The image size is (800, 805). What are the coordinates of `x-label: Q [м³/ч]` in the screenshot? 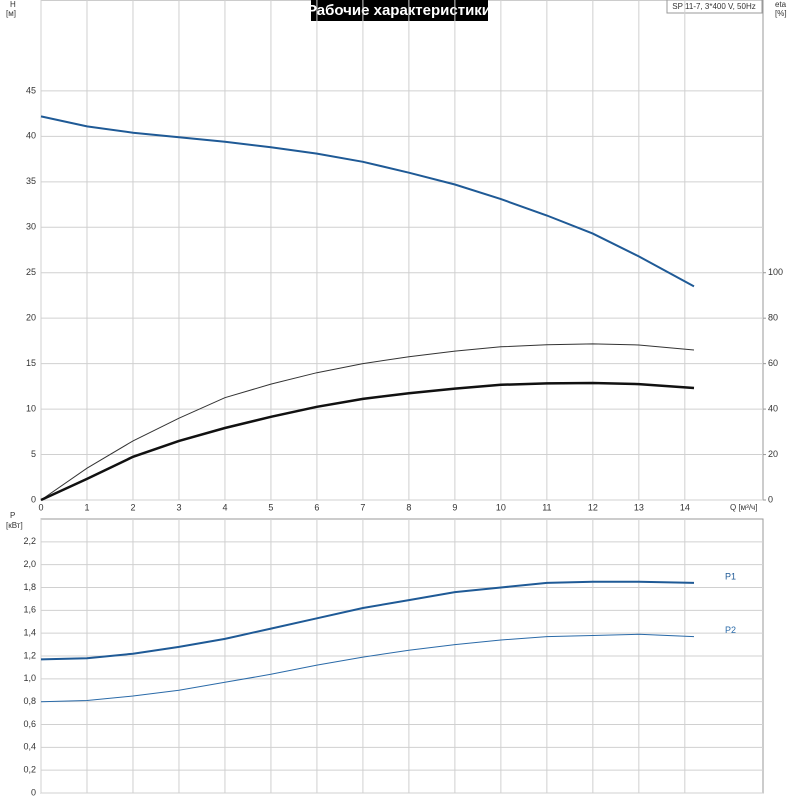 It's located at (743, 507).